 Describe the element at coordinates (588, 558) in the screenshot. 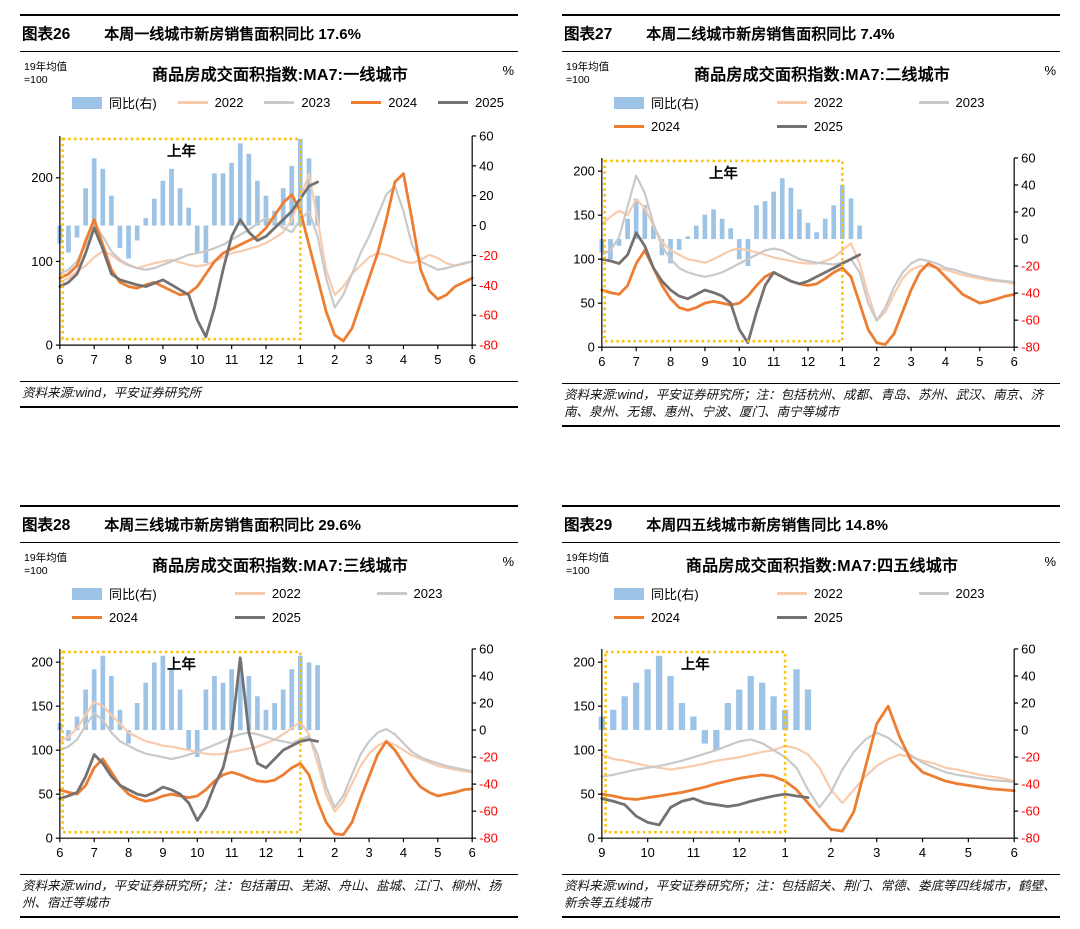

I see `left-axis-note-line1: 19年均值` at that location.